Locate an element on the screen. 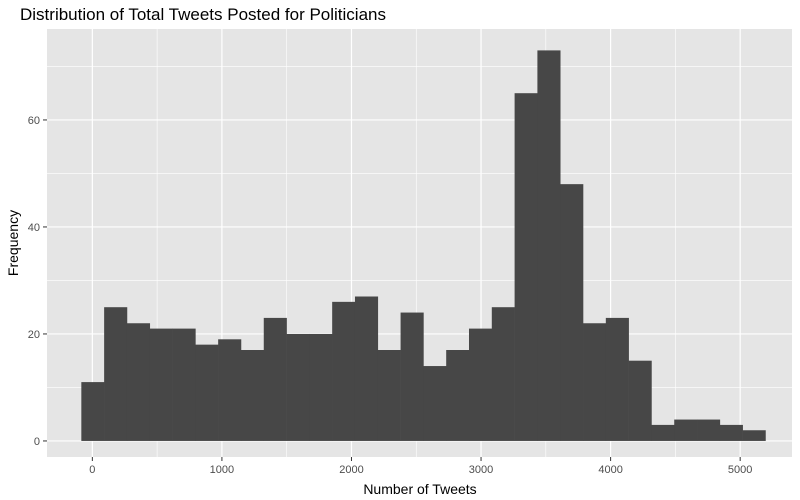 This screenshot has height=500, width=800. y-tick-label: 20 is located at coordinates (34, 335).